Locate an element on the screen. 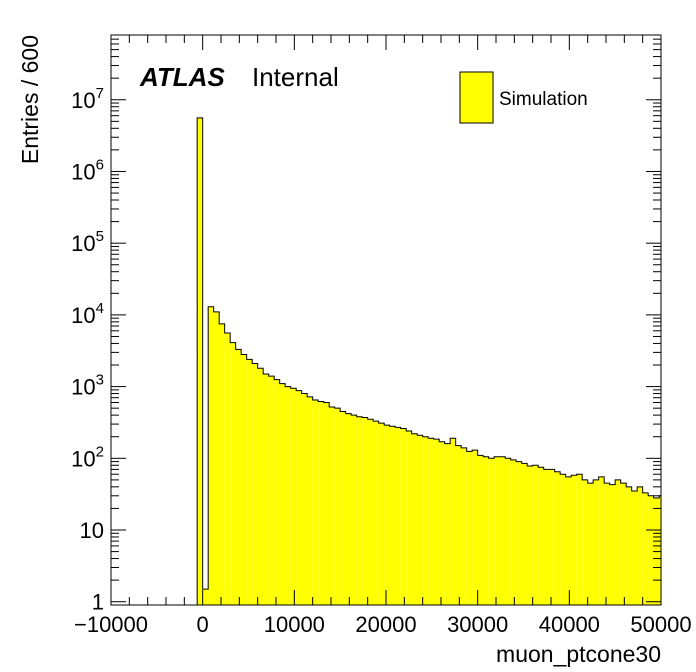 This screenshot has height=672, width=696. atlas-label: ATLAS is located at coordinates (182, 77).